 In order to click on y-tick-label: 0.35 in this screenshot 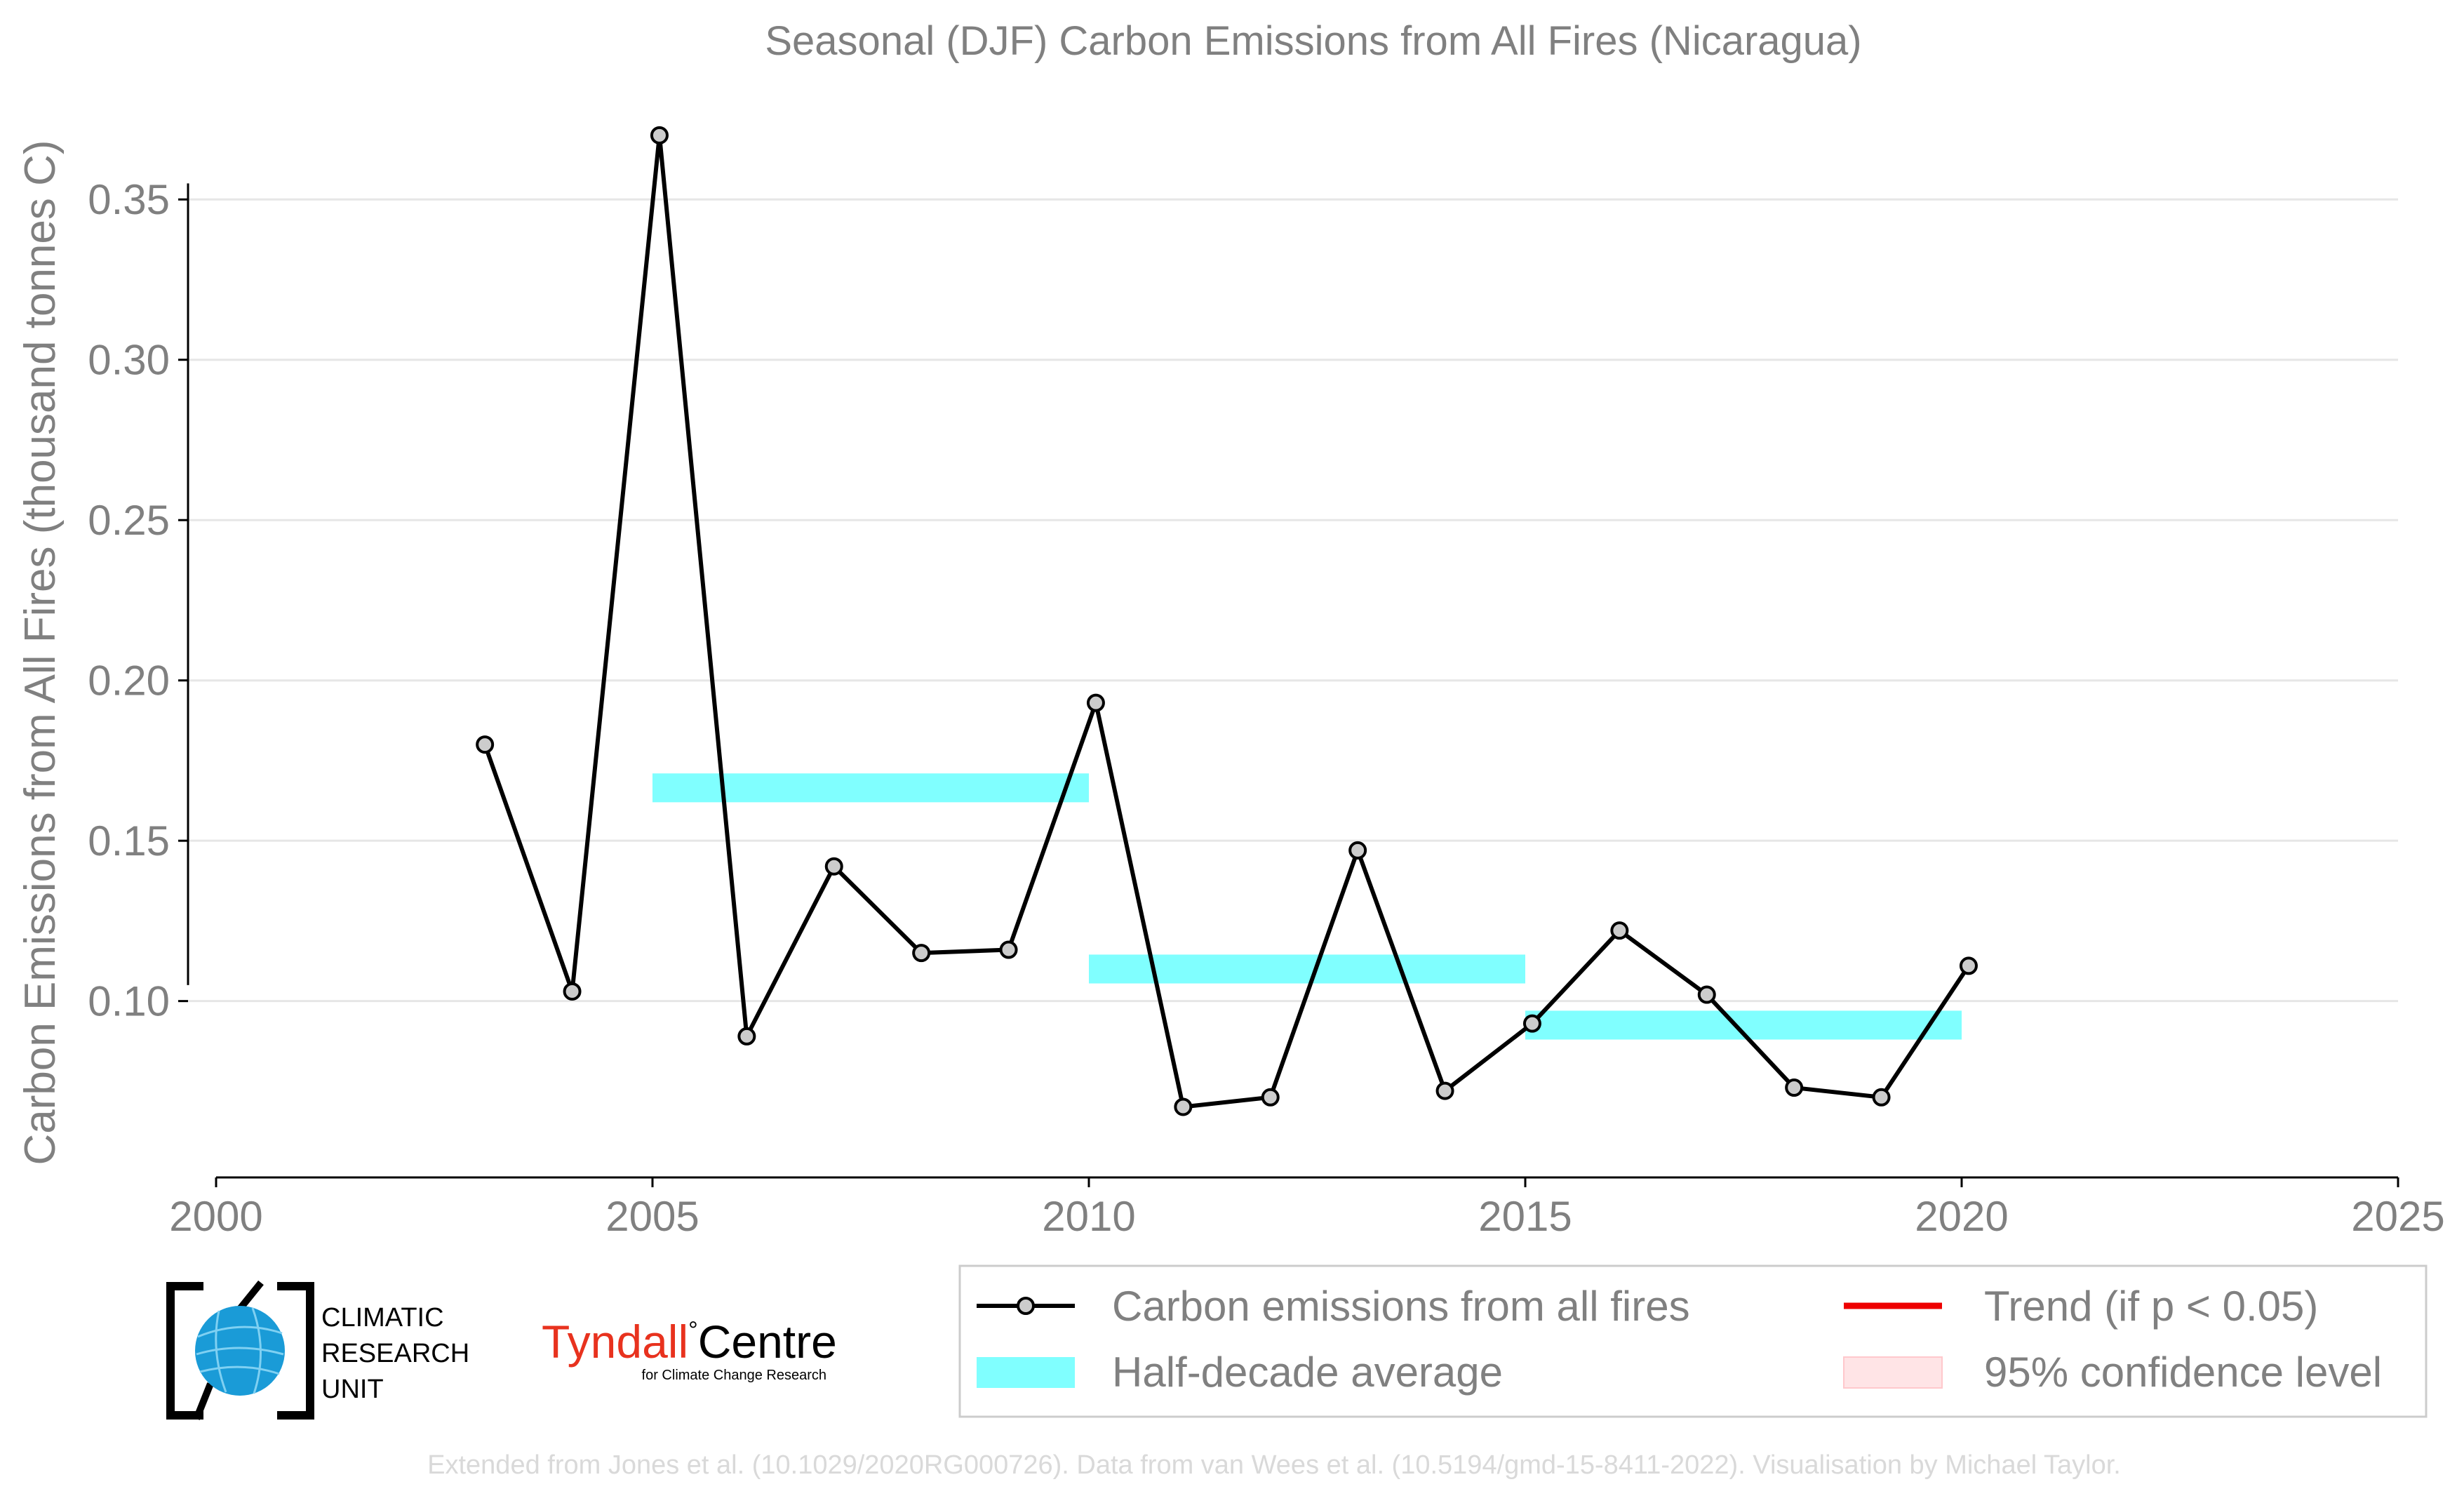, I will do `click(129, 199)`.